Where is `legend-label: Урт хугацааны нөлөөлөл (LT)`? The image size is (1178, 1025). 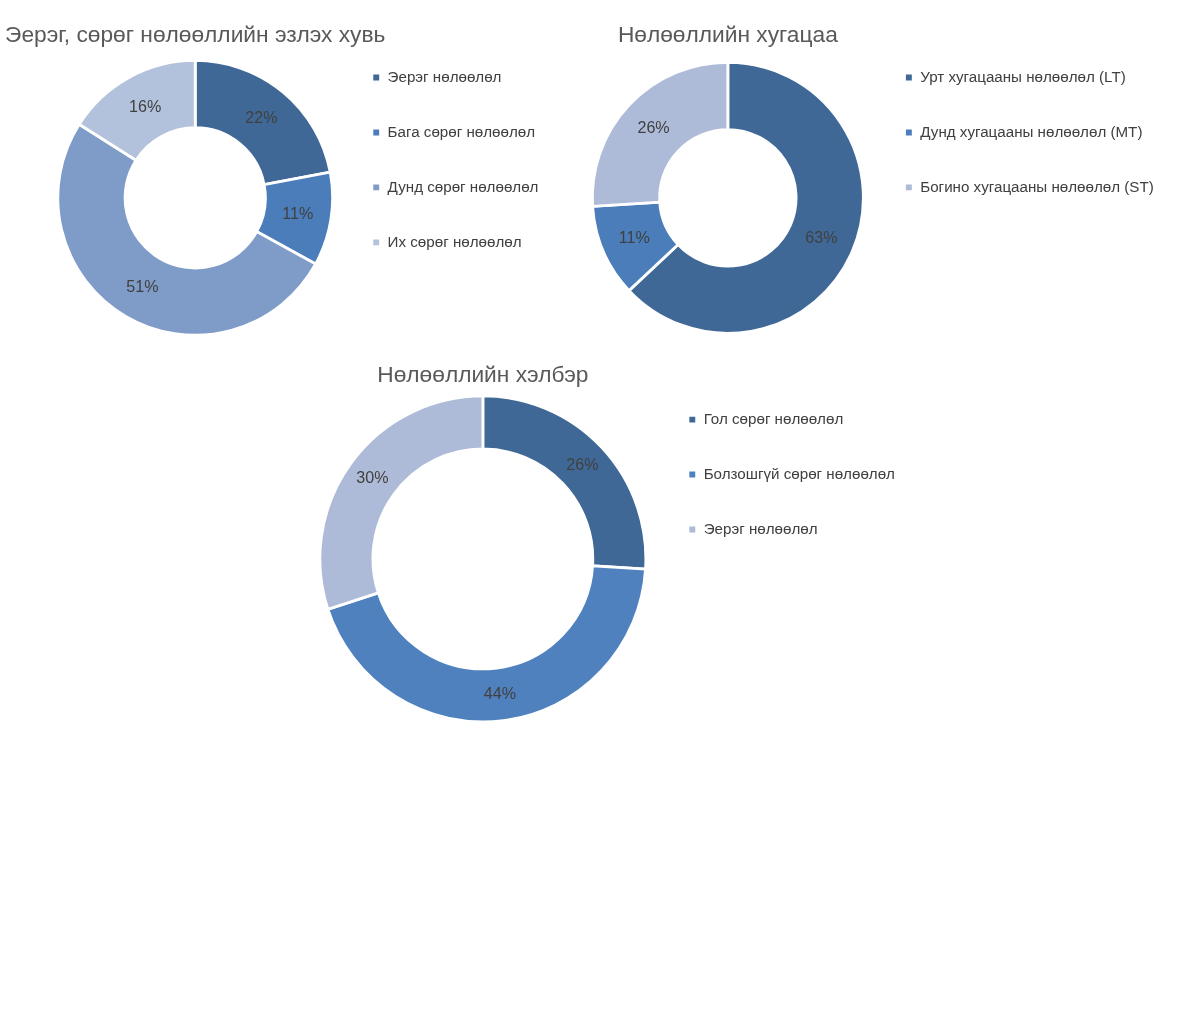 legend-label: Урт хугацааны нөлөөлөл (LT) is located at coordinates (1023, 77).